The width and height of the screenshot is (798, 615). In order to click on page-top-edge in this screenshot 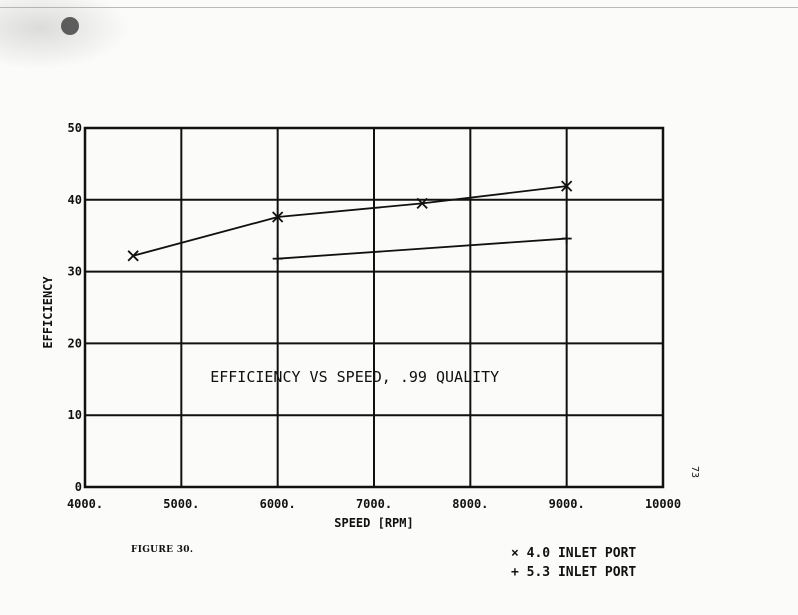, I will do `click(399, 7)`.